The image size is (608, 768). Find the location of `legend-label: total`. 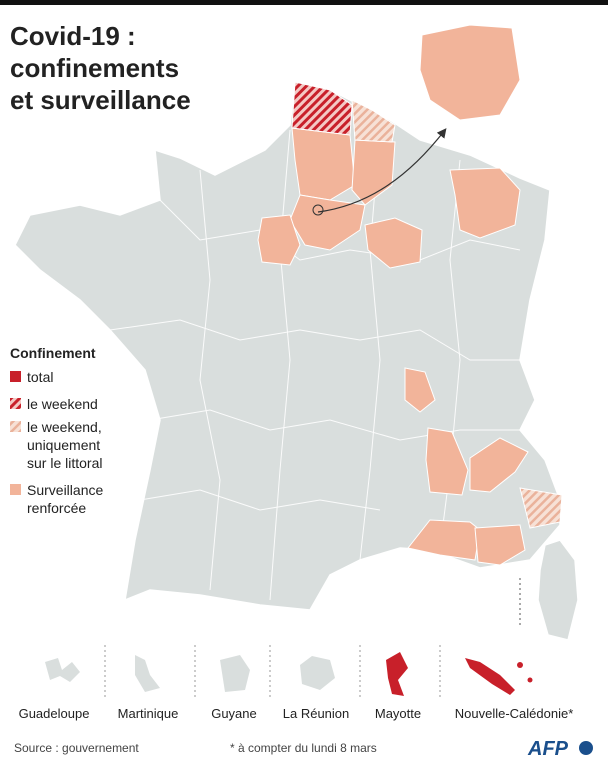

legend-label: total is located at coordinates (40, 377).